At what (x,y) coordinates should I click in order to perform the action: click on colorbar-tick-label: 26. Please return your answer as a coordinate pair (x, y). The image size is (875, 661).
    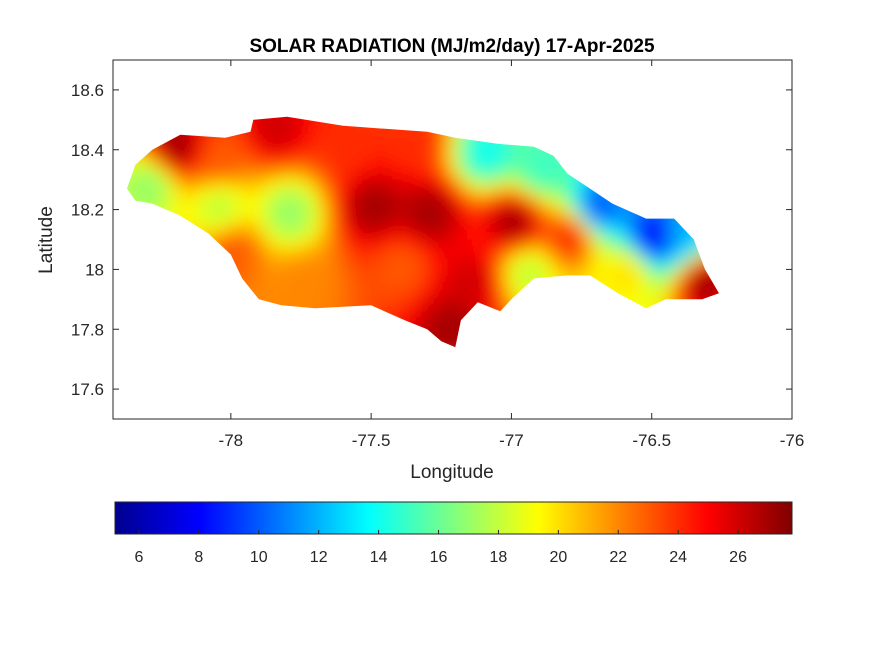
    Looking at the image, I should click on (738, 557).